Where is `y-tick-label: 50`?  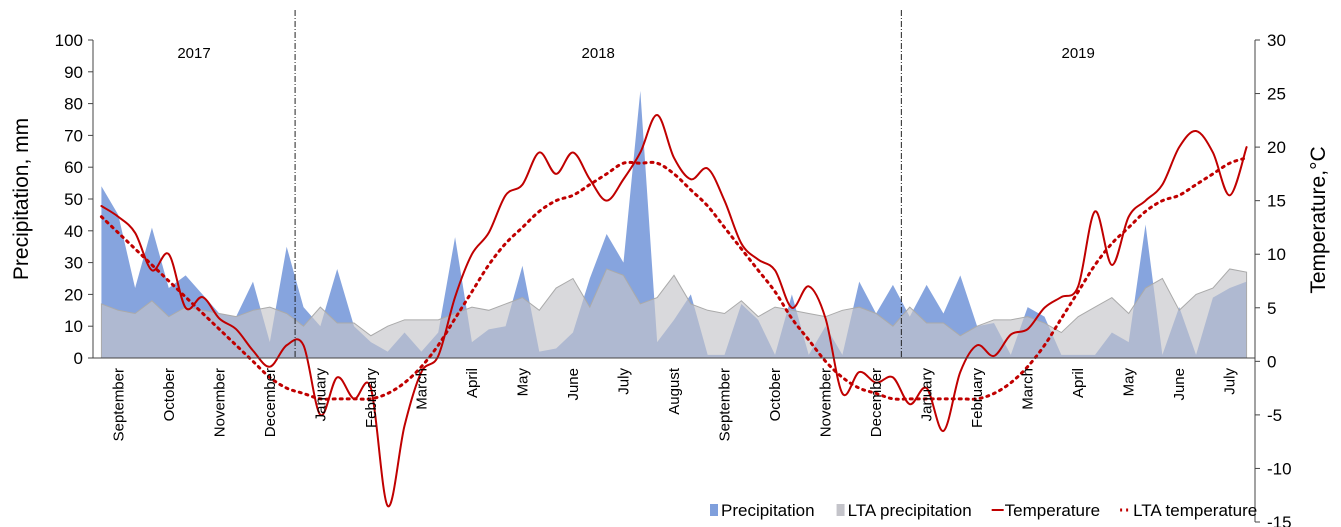
y-tick-label: 50 is located at coordinates (73, 199).